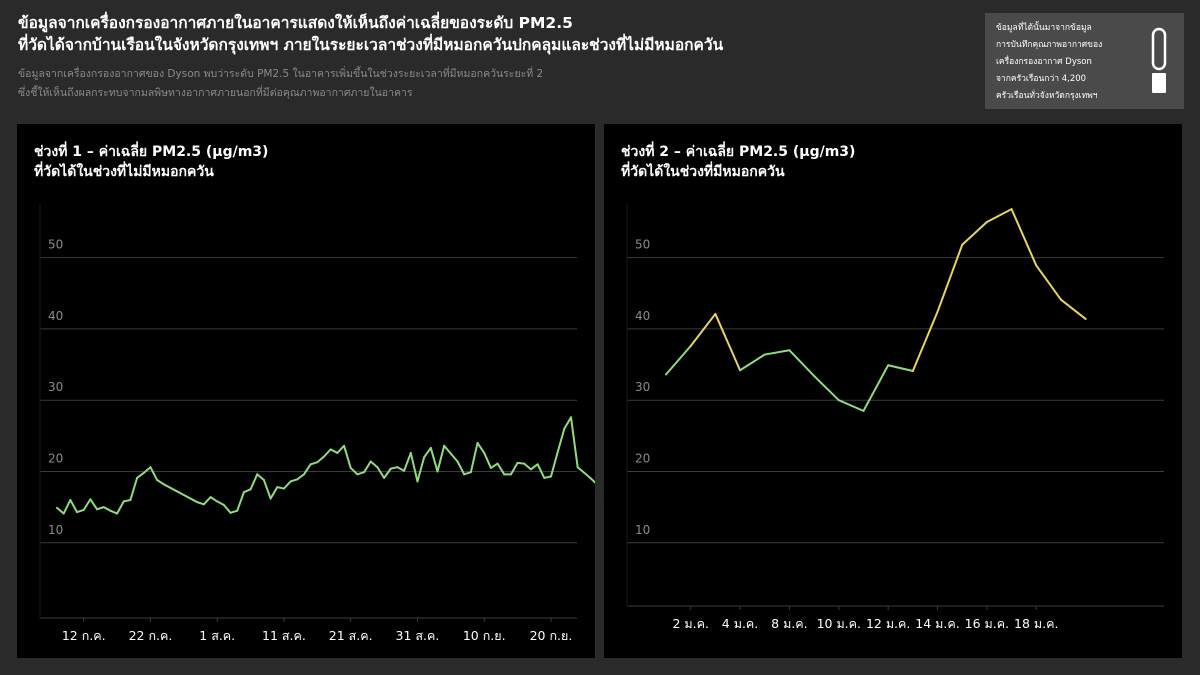 The width and height of the screenshot is (1200, 675). Describe the element at coordinates (124, 172) in the screenshot. I see `chart-title-line-2: ที่วัดได้ในช่วงที่ไม่มีหมอกควัน` at that location.